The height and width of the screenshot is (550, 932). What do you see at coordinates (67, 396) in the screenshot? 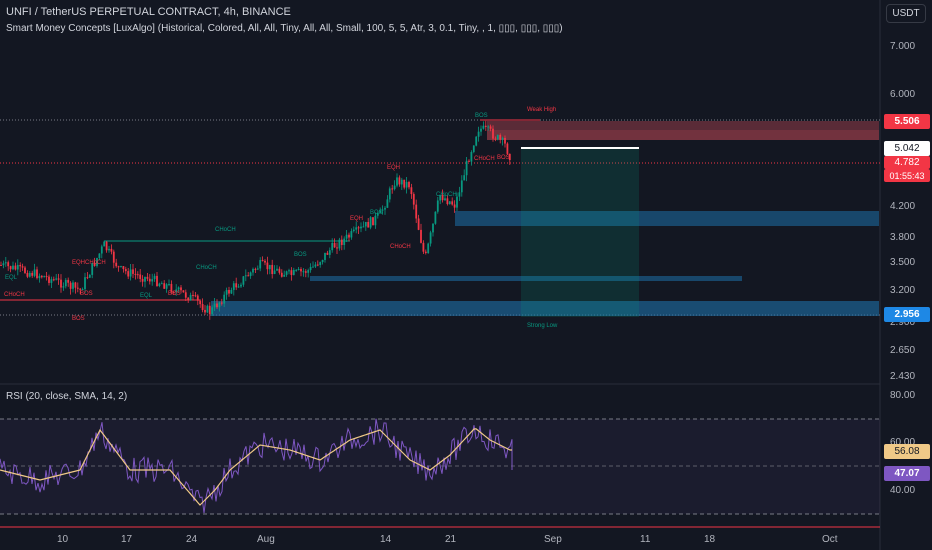
I see `rsi-legend: RSI (20, close, SMA, 14, 2)` at bounding box center [67, 396].